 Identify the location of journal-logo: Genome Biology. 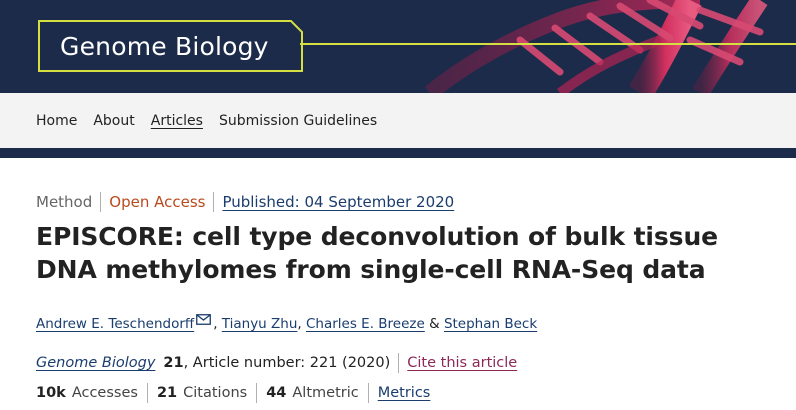
(170, 46).